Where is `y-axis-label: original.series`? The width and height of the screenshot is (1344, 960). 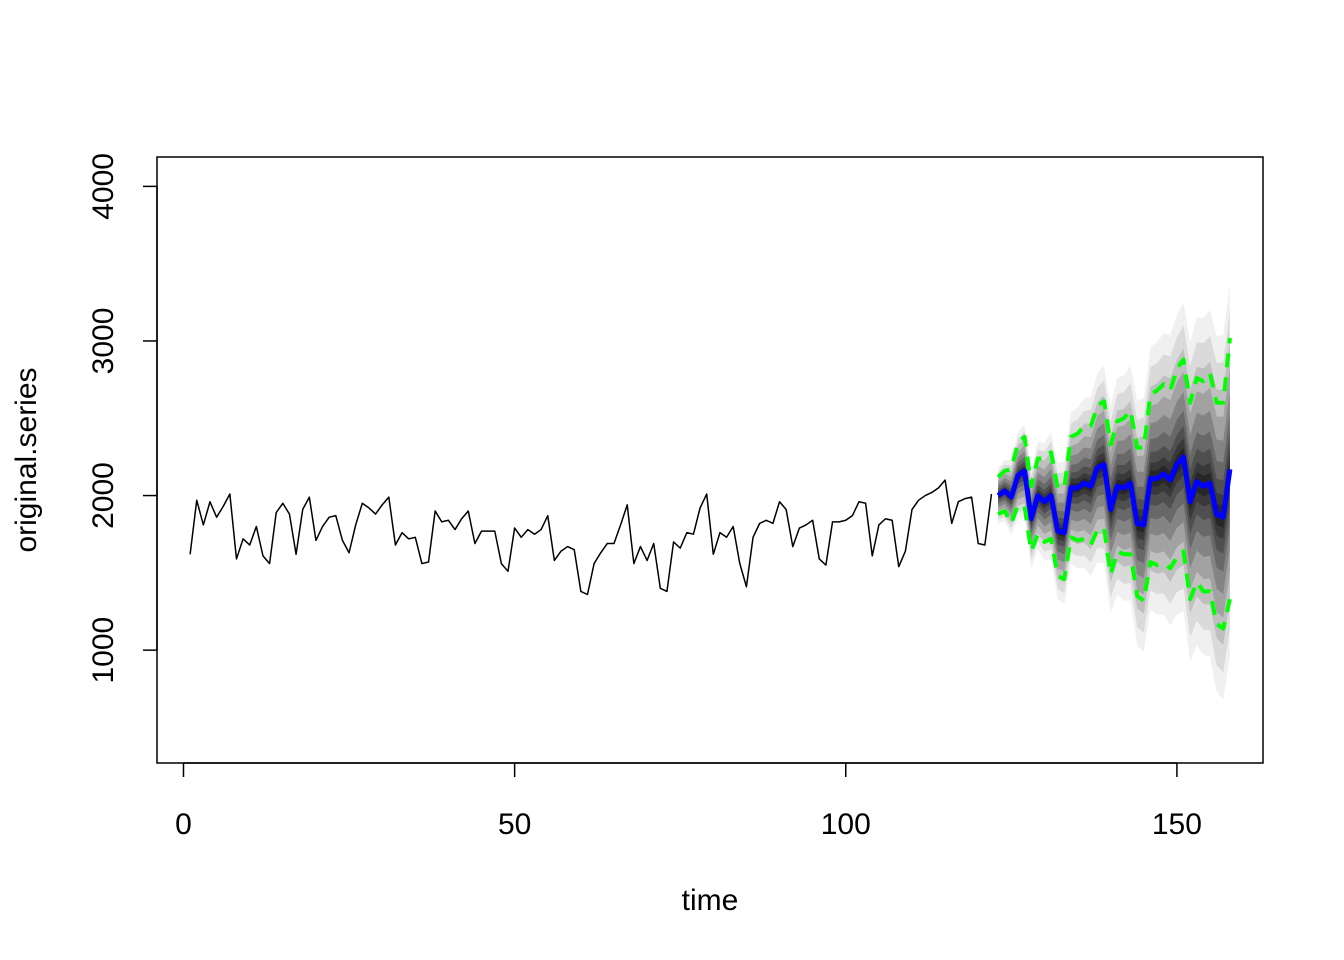
y-axis-label: original.series is located at coordinates (26, 459).